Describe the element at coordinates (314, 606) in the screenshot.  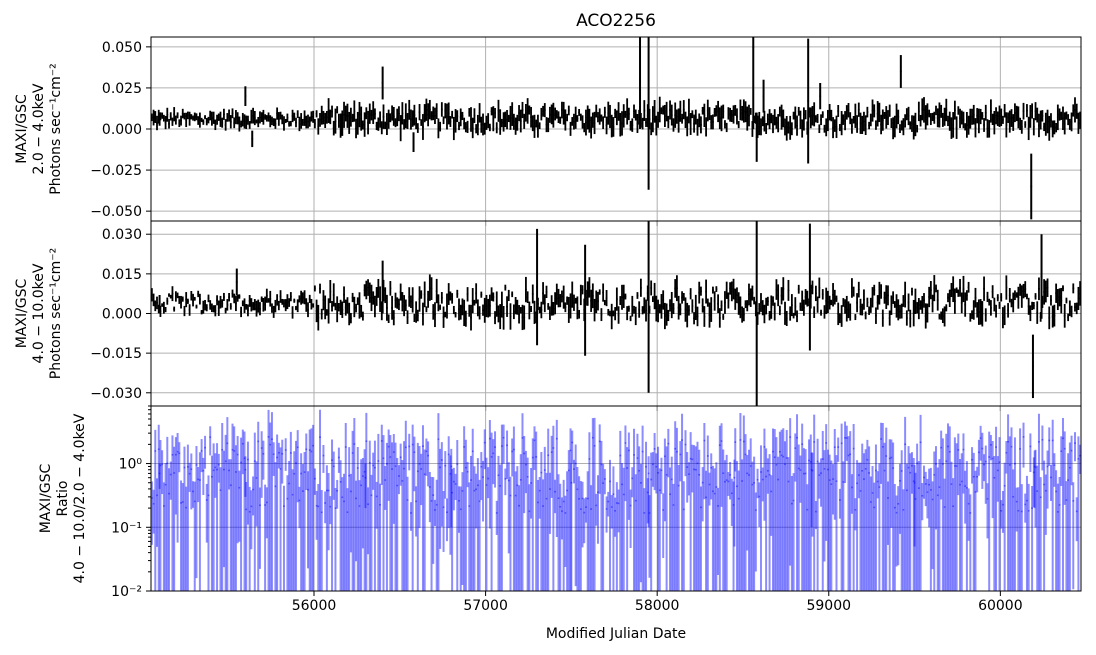
I see `x-tick-label: 56000` at that location.